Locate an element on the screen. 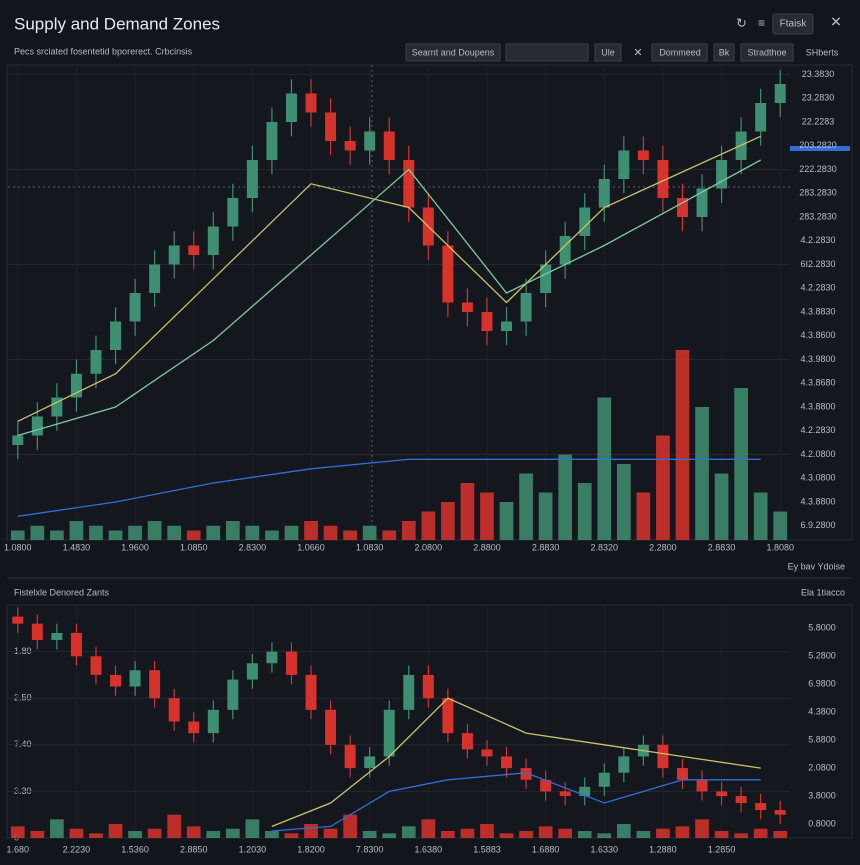 This screenshot has height=865, width=860. close-icon: ✕ is located at coordinates (836, 22).